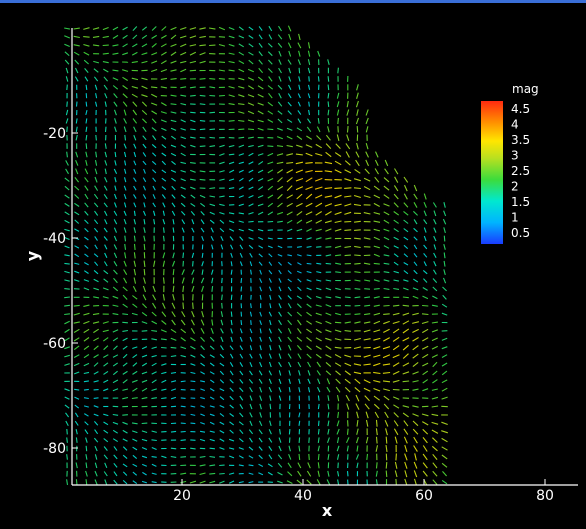  Describe the element at coordinates (424, 496) in the screenshot. I see `x-tick-label: 60` at that location.